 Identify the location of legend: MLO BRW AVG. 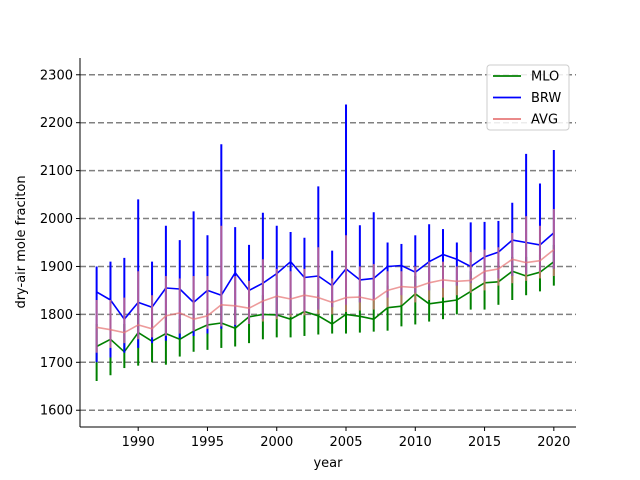
(528, 97).